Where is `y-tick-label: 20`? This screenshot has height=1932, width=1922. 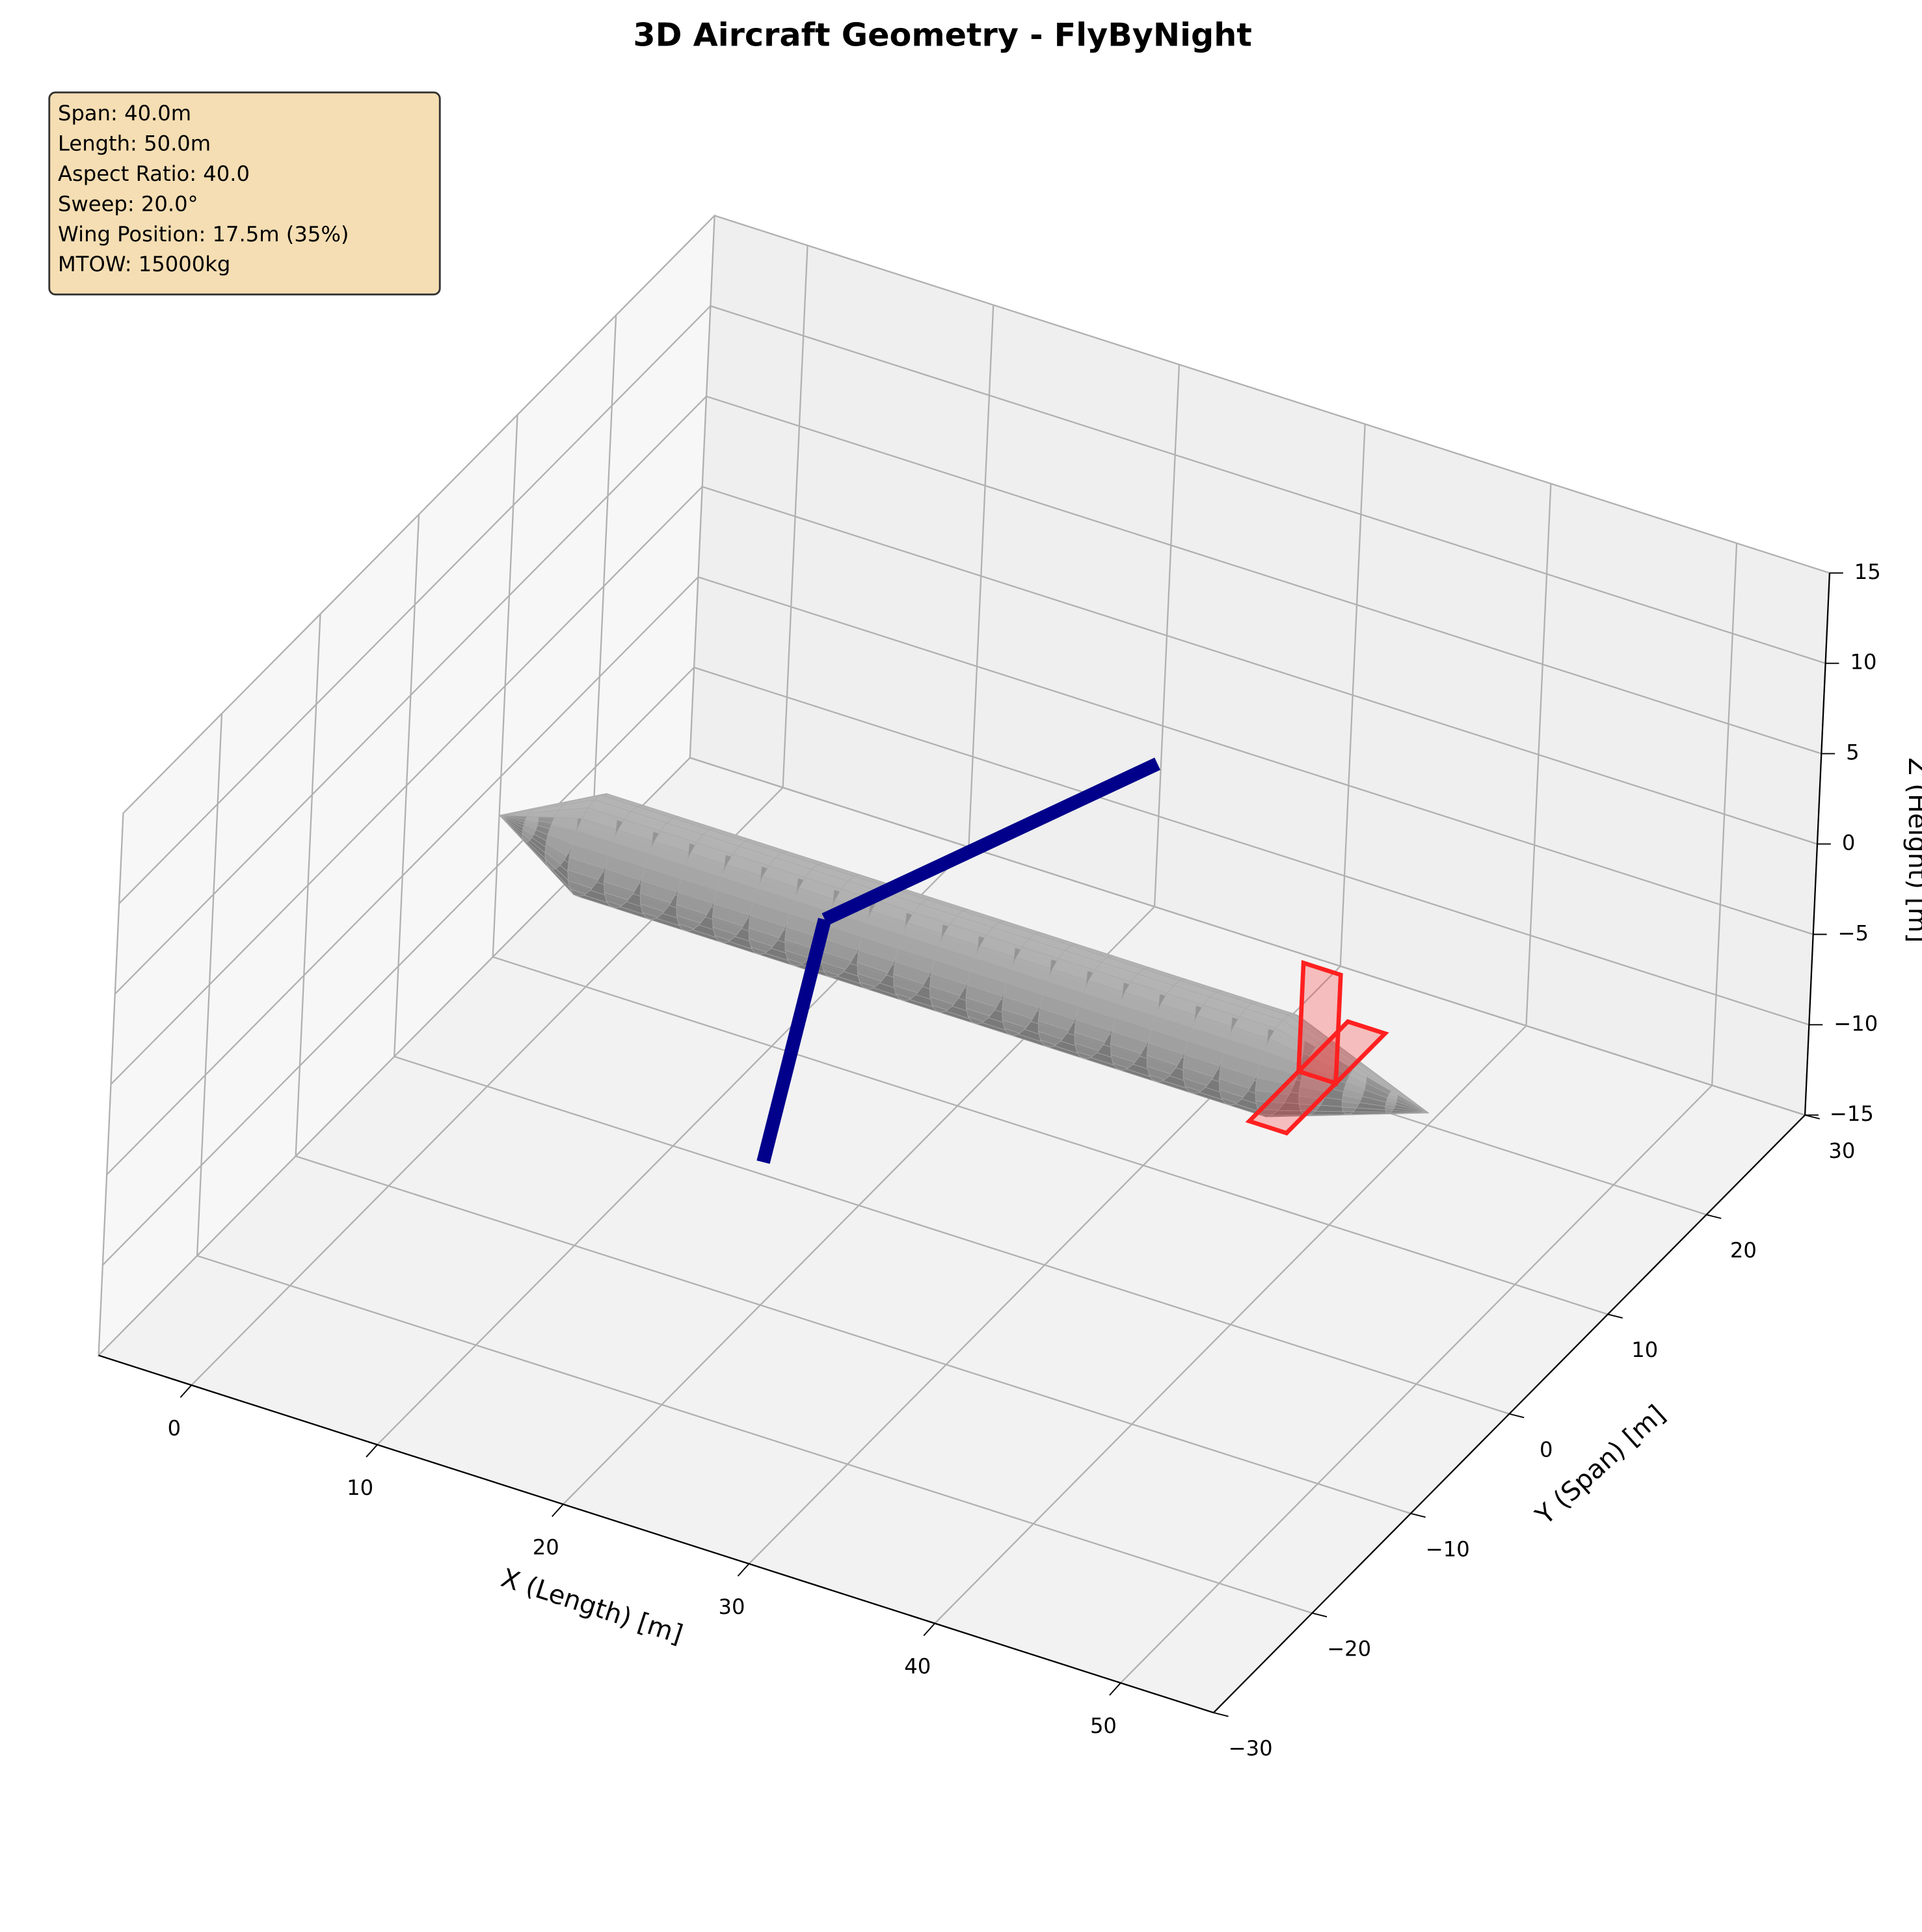
y-tick-label: 20 is located at coordinates (1743, 1250).